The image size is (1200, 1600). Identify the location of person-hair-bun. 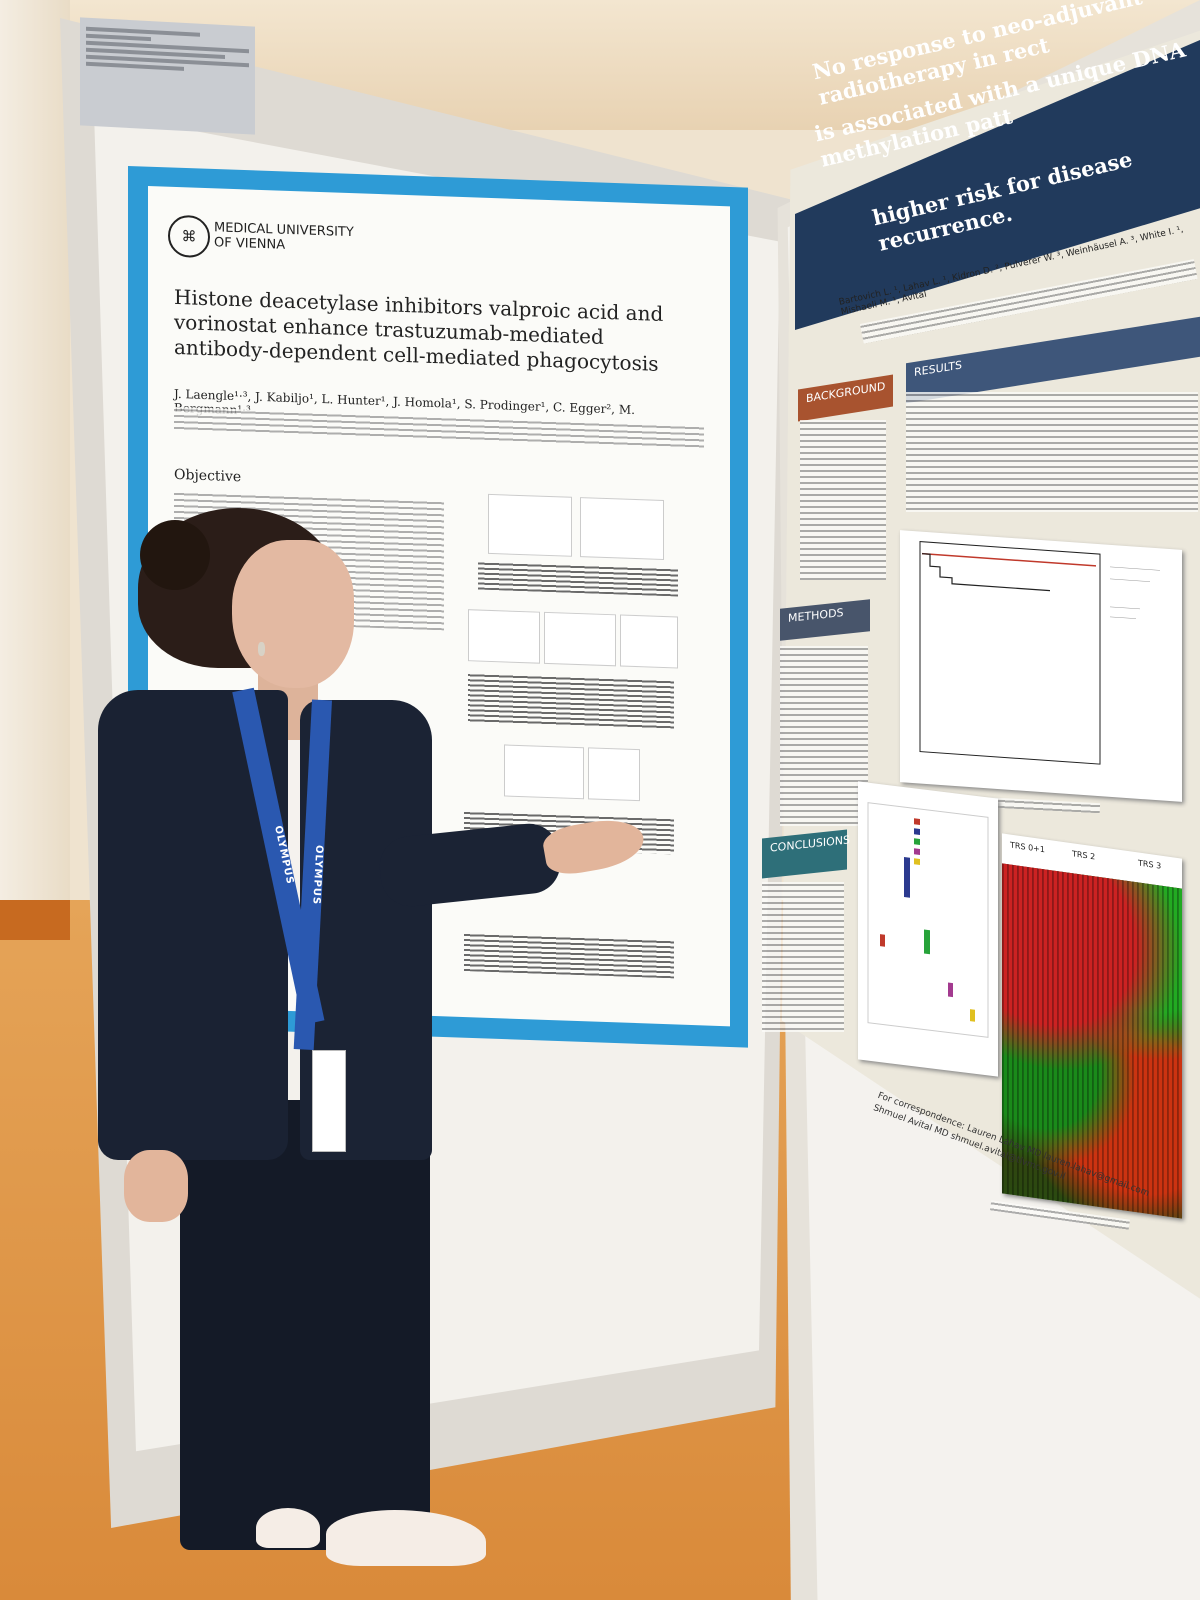
(175, 555).